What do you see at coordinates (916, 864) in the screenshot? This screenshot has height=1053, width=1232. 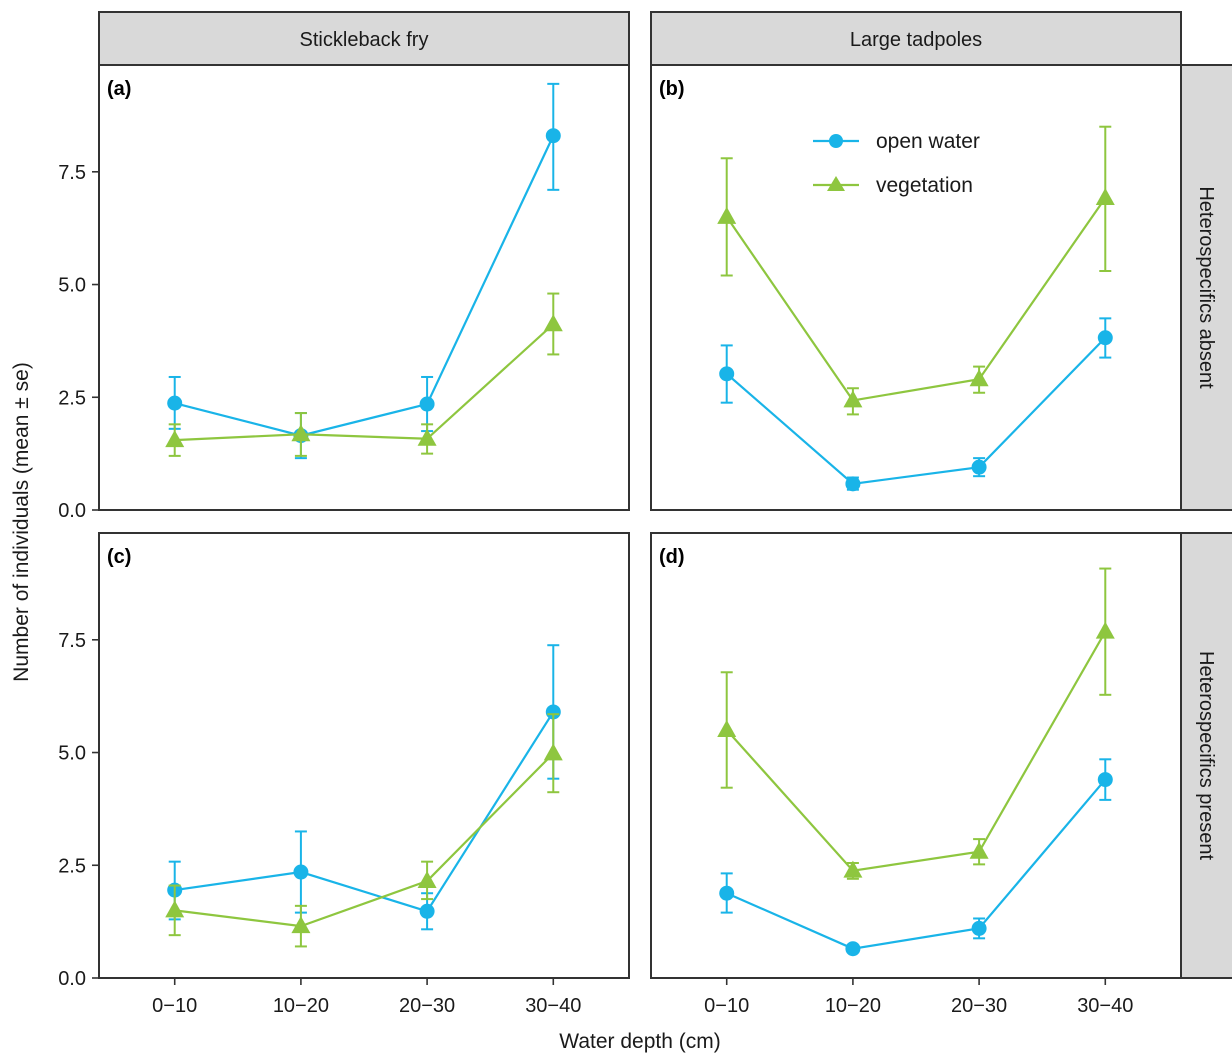 I see `panel-d-open-water-line` at bounding box center [916, 864].